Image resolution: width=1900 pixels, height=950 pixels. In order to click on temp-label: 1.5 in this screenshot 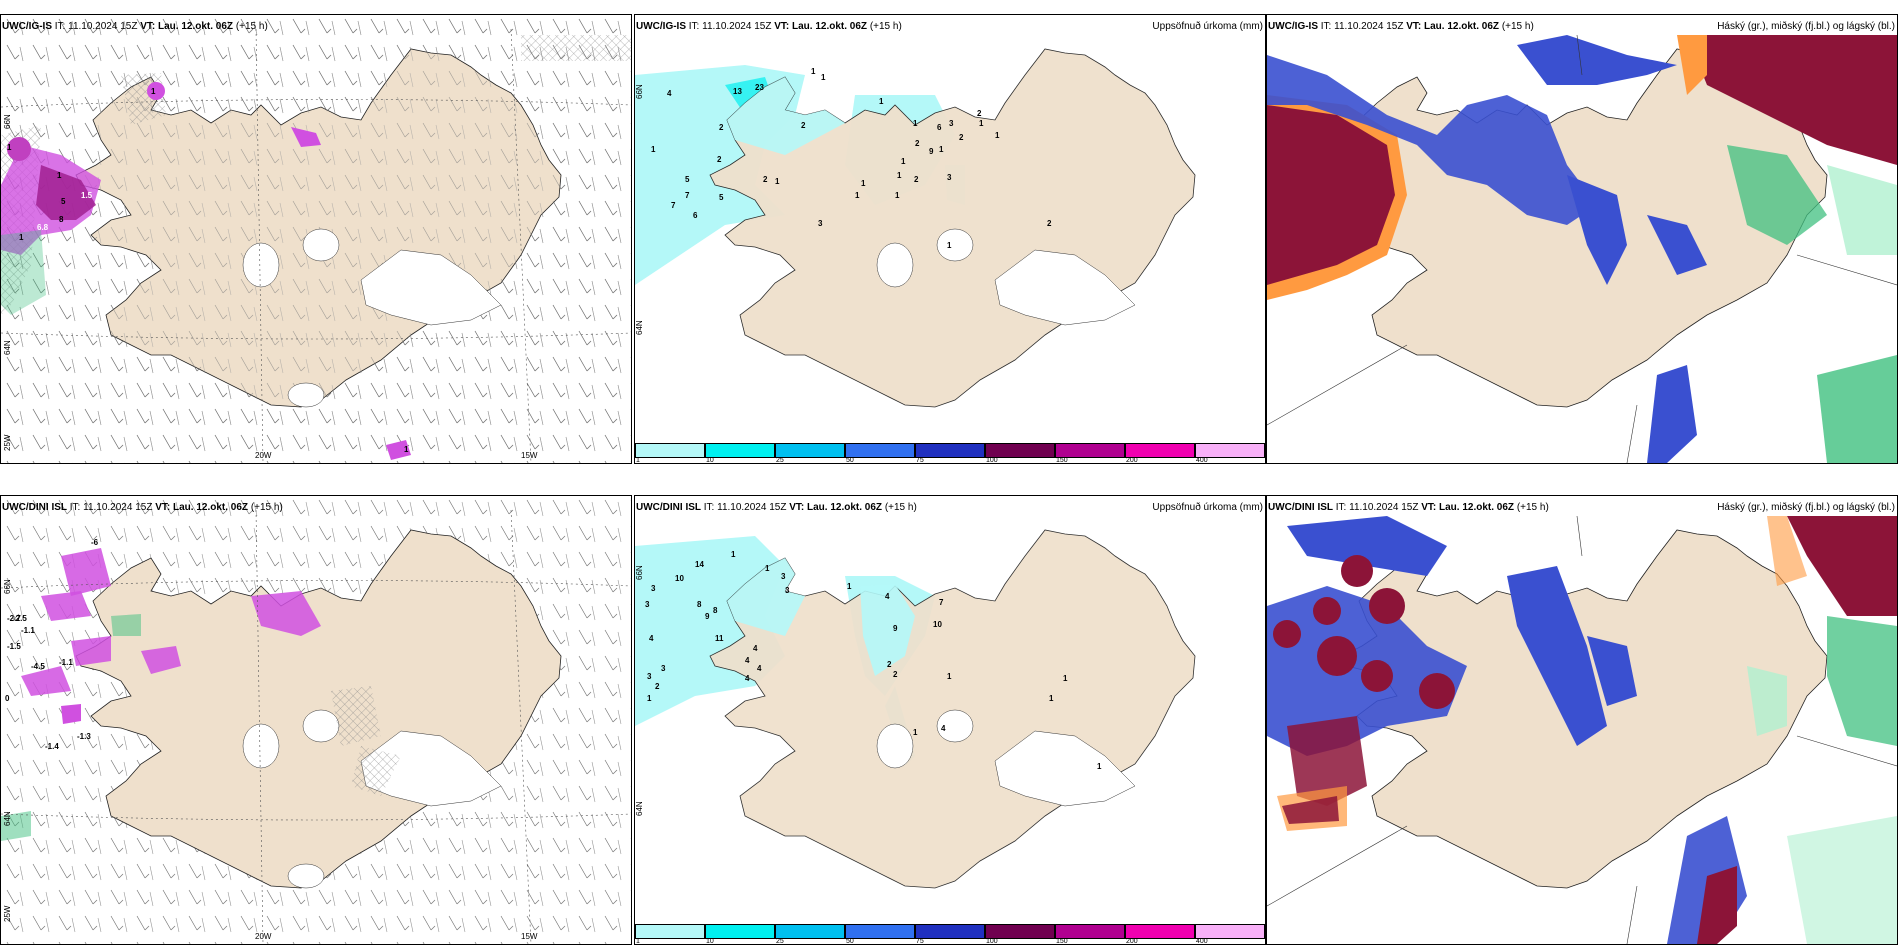, I will do `click(87, 195)`.